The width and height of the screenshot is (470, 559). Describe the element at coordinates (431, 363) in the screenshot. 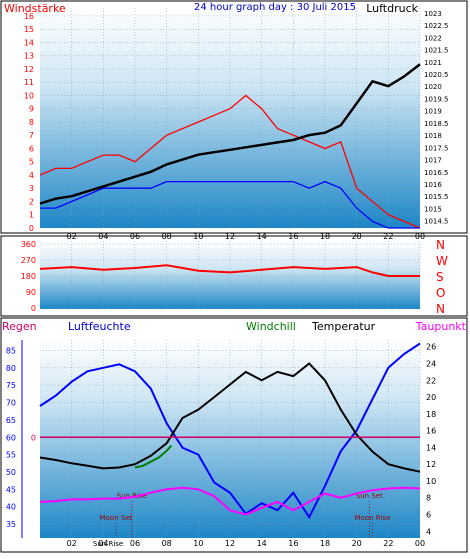

I see `temperature-tick: 24` at that location.